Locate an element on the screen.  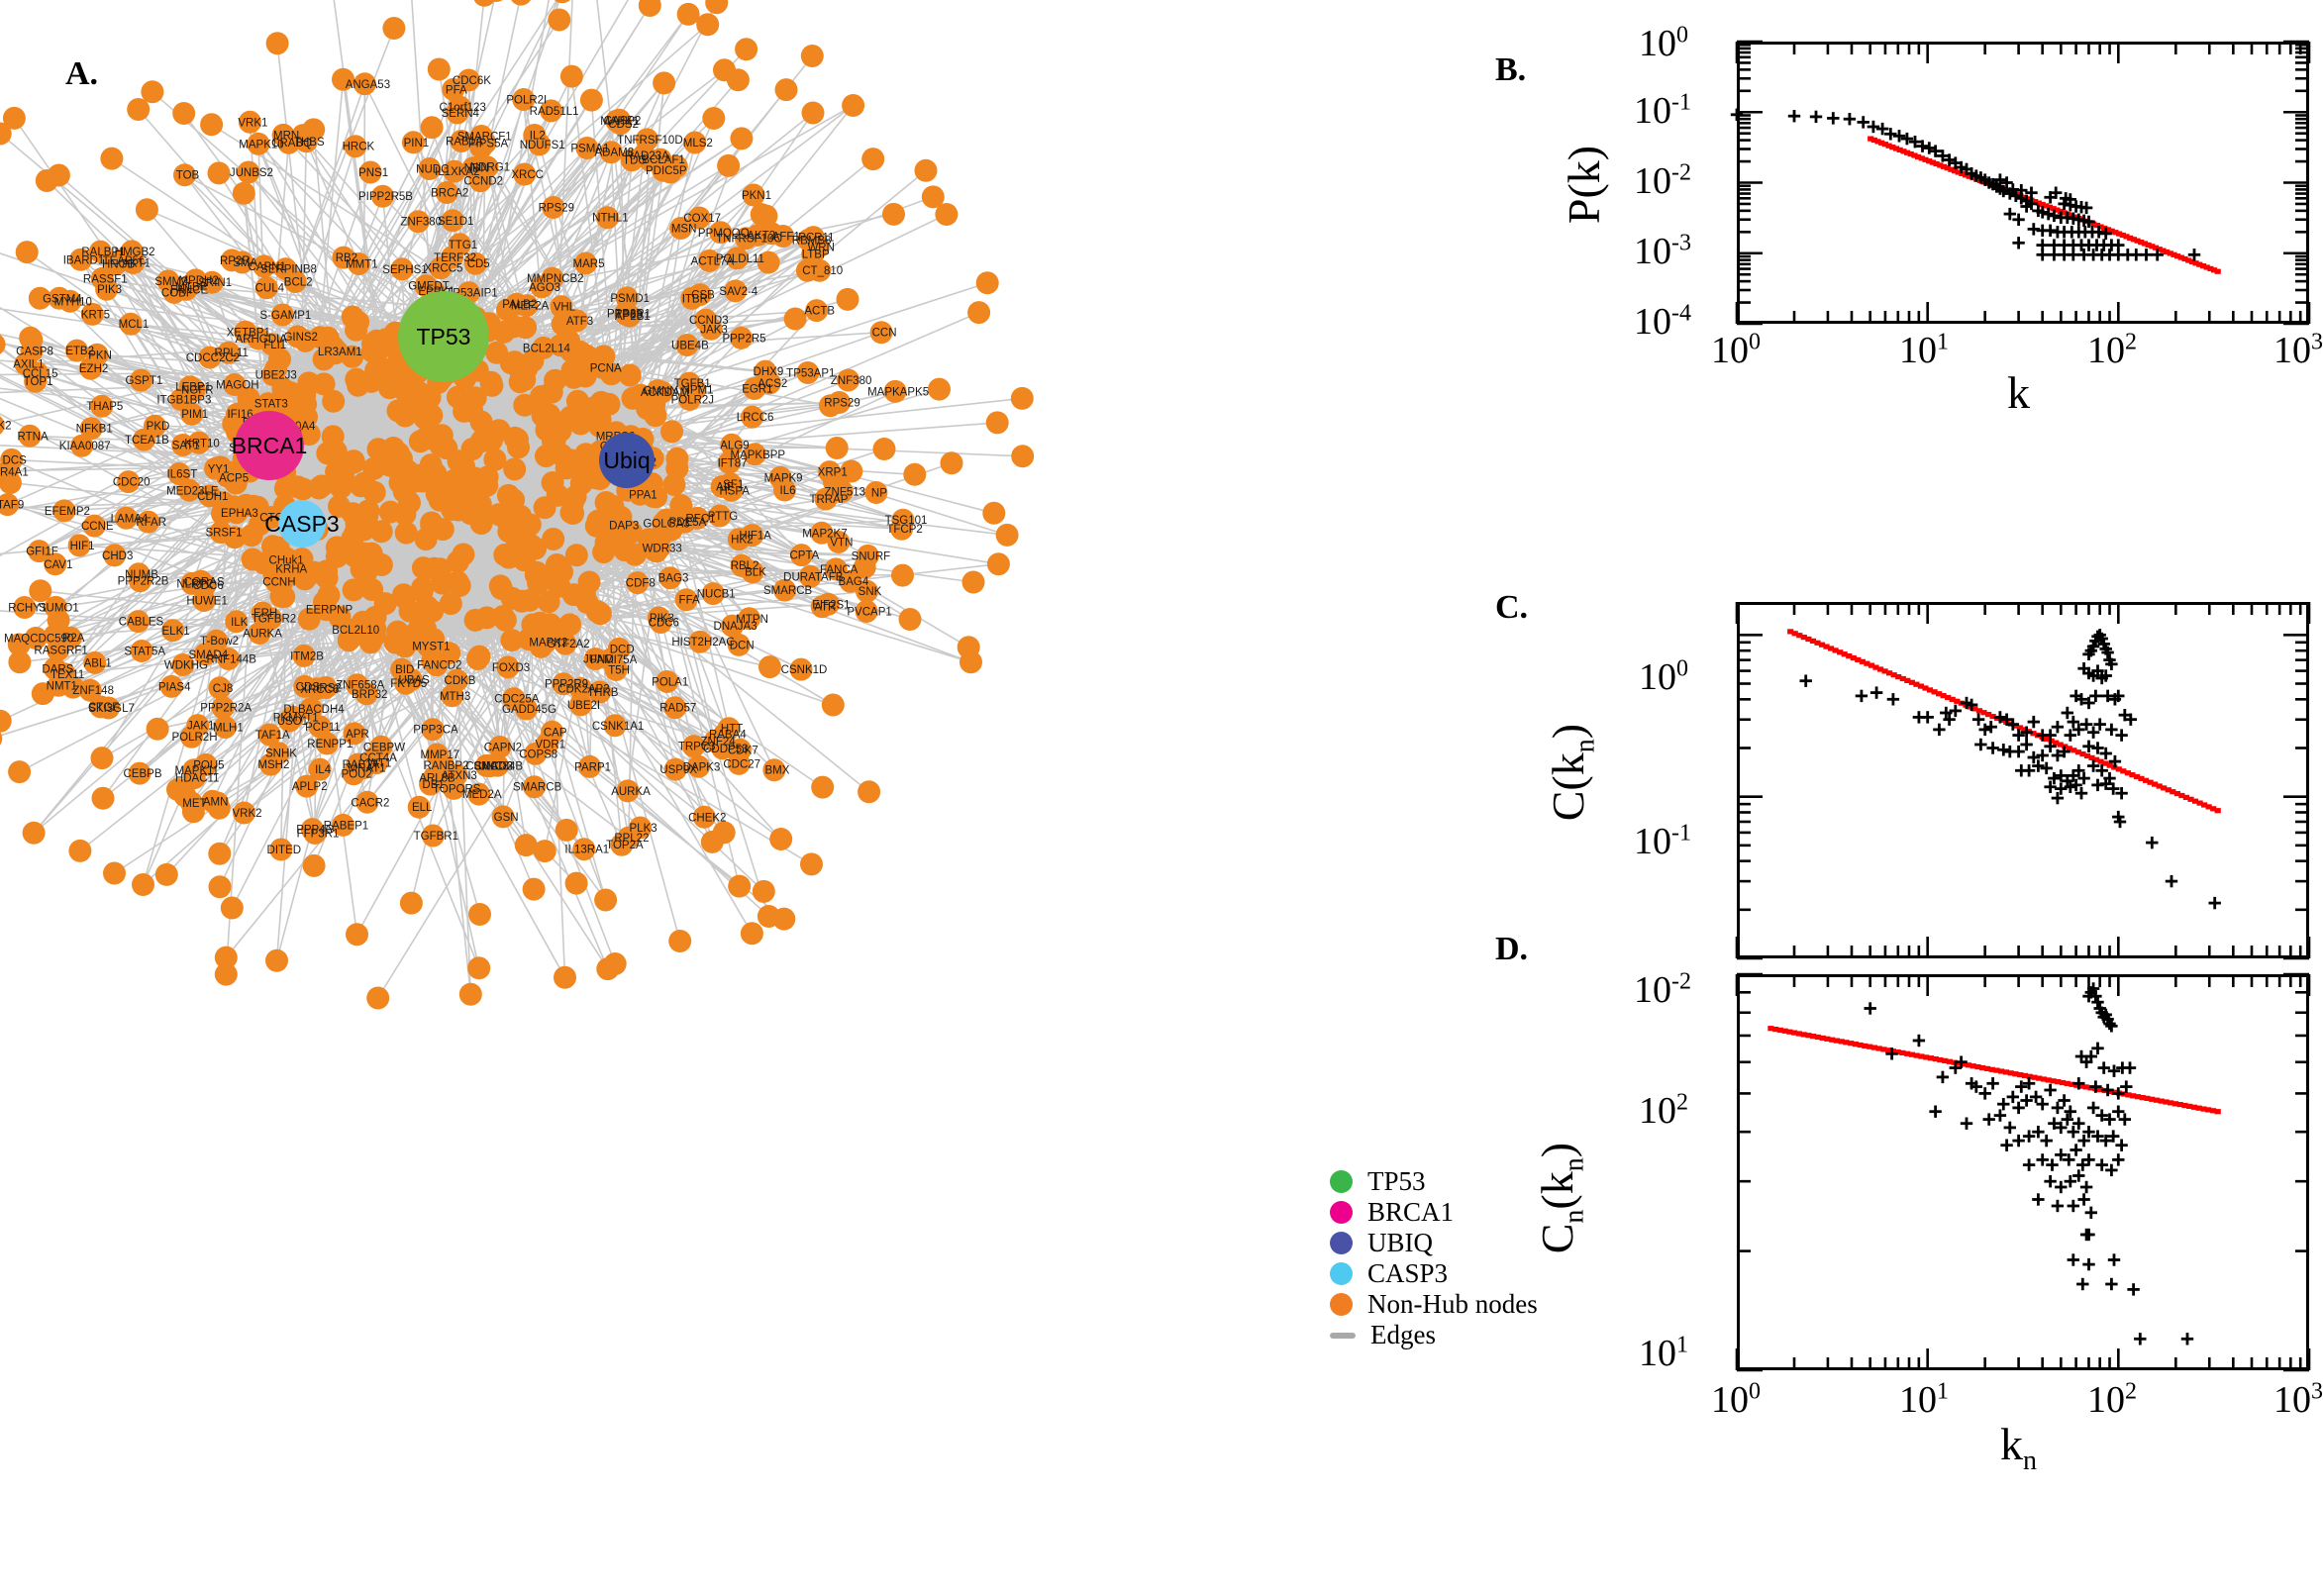
network-hub-casp3 is located at coordinates (302, 524).